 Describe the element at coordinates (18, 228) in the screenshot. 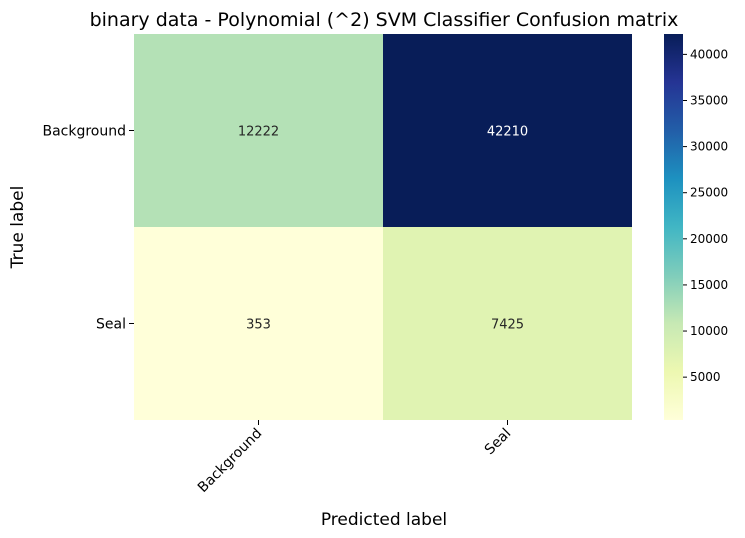

I see `y-axis-label: True label` at that location.